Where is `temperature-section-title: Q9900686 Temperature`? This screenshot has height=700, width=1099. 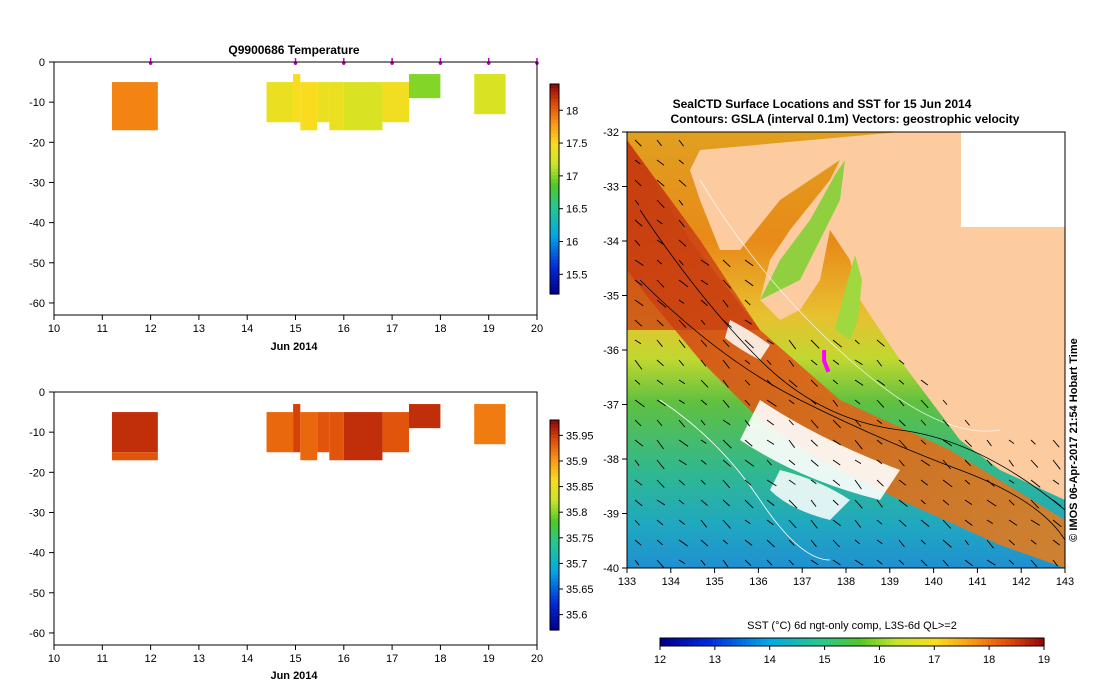
temperature-section-title: Q9900686 Temperature is located at coordinates (294, 50).